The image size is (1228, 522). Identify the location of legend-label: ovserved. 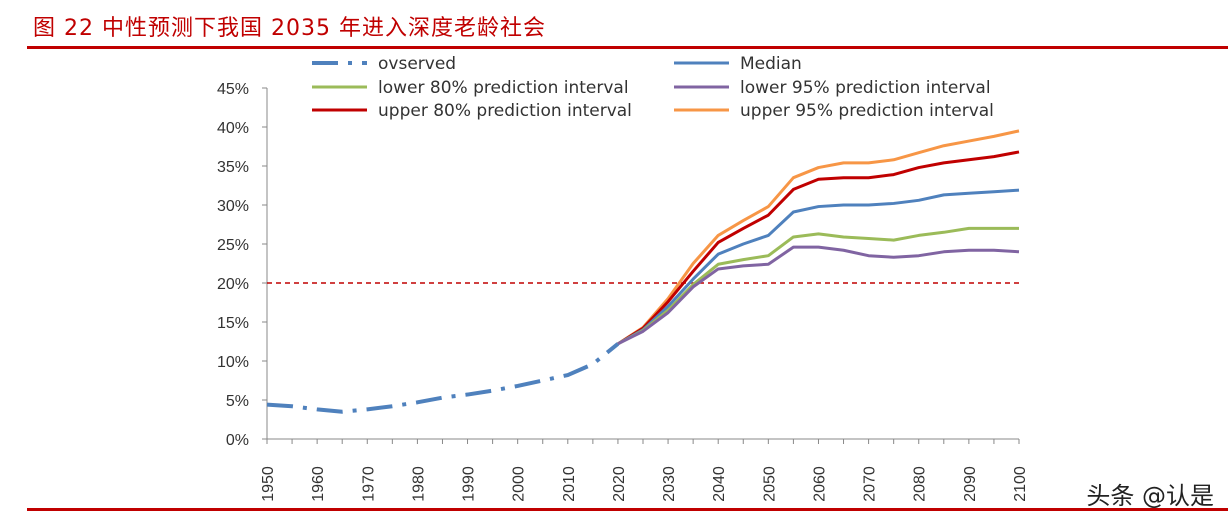
(417, 64).